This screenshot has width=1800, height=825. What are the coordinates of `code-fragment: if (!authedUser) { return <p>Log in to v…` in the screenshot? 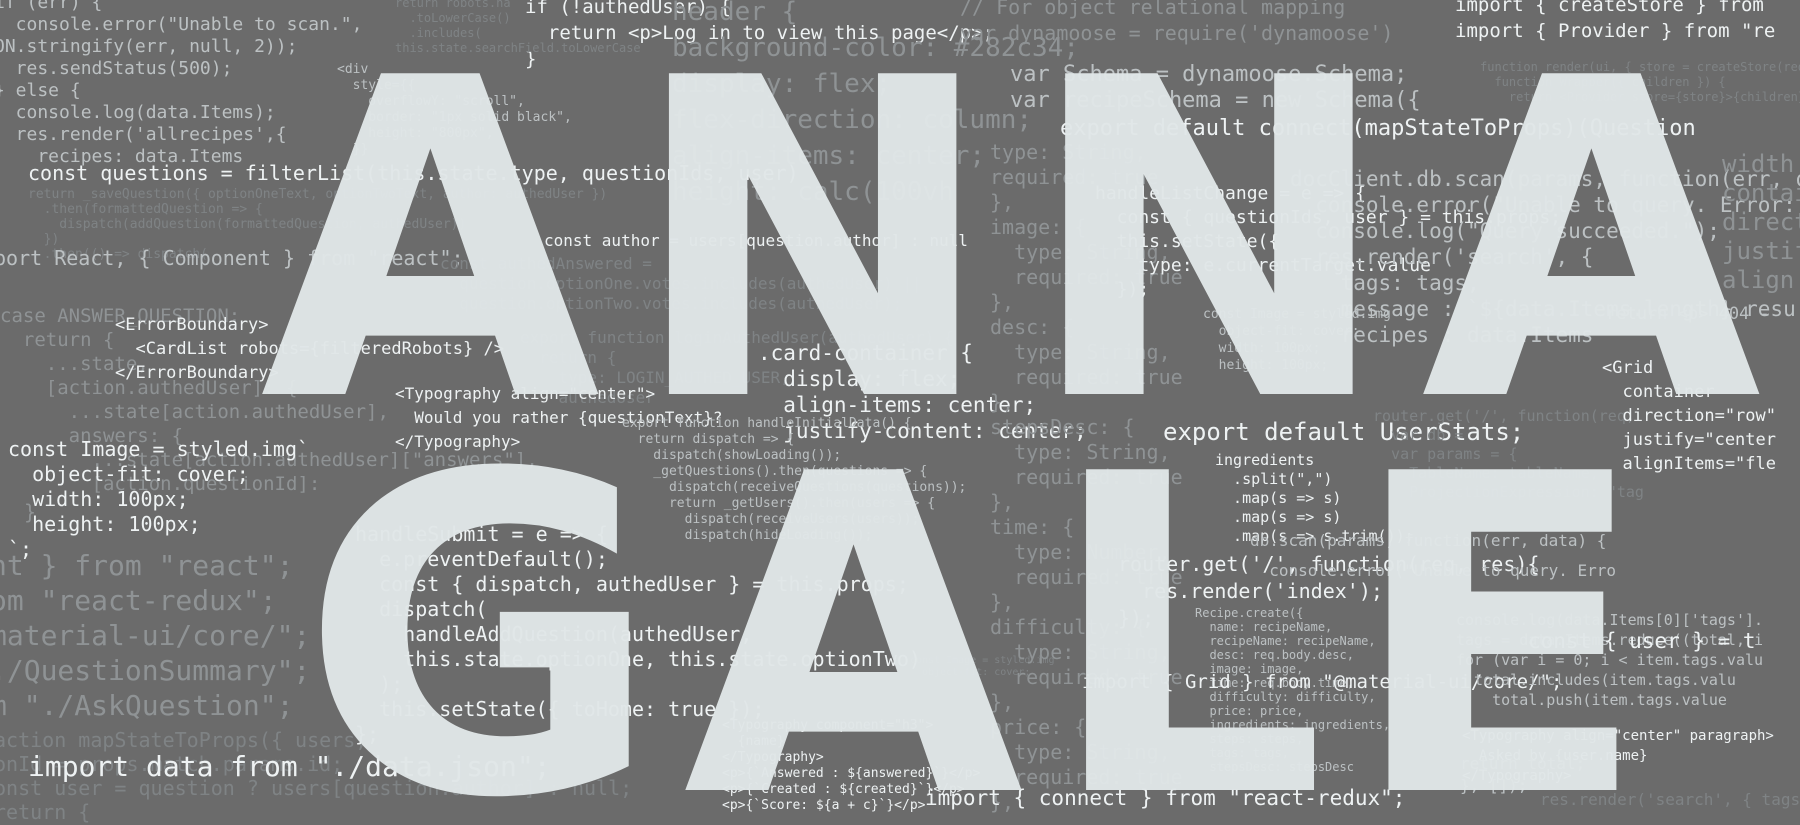 It's located at (759, 35).